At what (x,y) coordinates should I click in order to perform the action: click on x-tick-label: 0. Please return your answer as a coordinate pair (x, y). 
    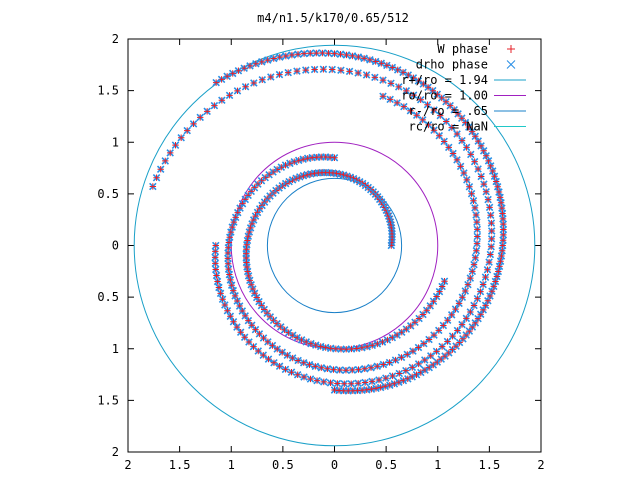
    Looking at the image, I should click on (334, 465).